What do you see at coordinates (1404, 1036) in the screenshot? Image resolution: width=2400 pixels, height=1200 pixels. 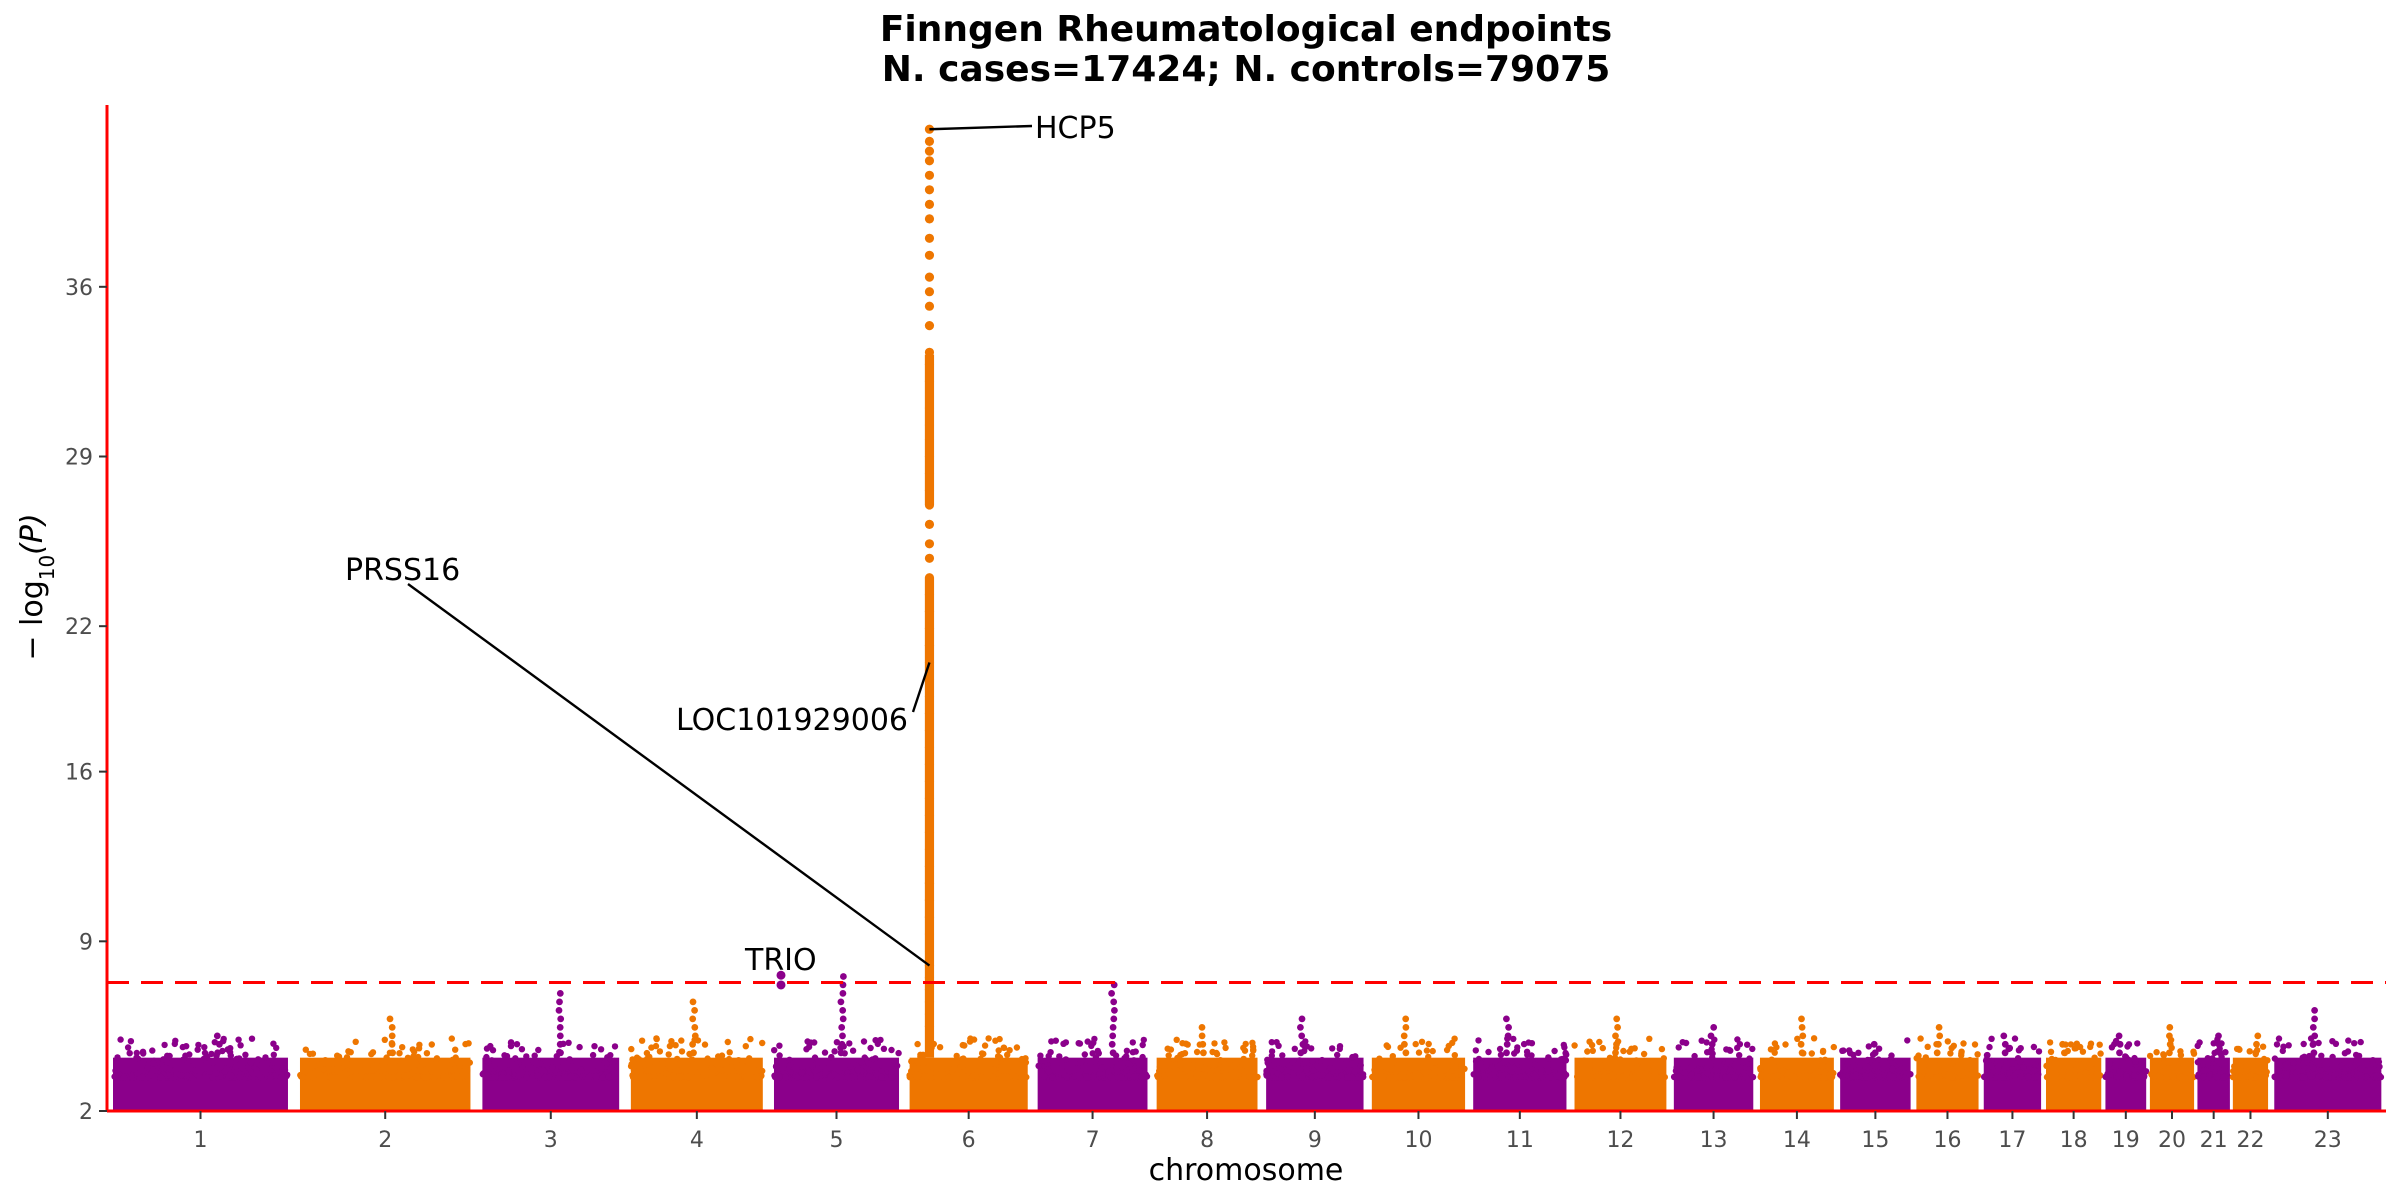 I see `peak-point-chr10` at bounding box center [1404, 1036].